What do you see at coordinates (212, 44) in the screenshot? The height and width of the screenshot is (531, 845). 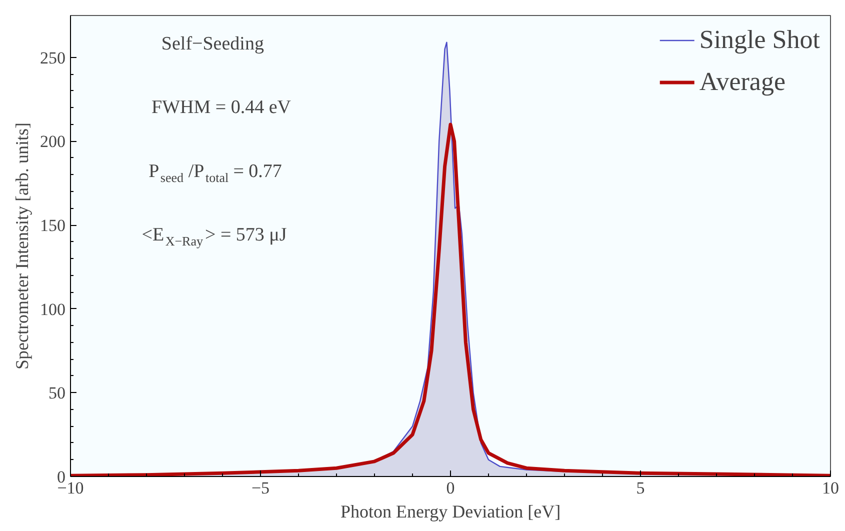 I see `annotation: Self−Seeding` at bounding box center [212, 44].